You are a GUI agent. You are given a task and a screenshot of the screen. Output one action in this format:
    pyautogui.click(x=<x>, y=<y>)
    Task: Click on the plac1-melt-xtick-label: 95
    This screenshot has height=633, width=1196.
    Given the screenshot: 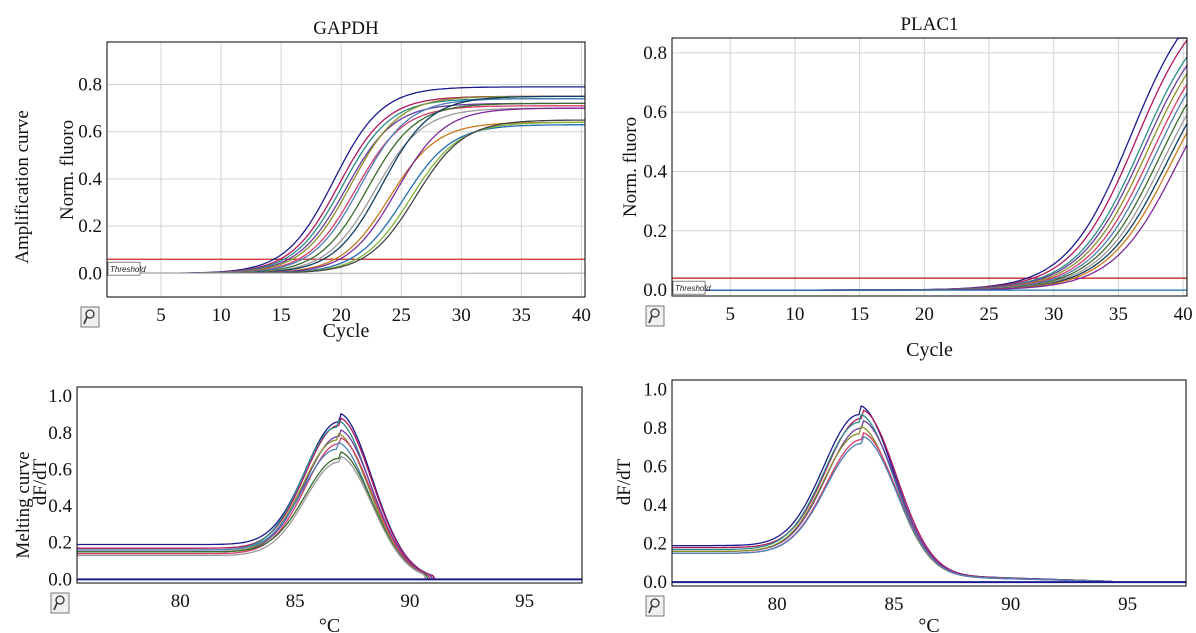 What is the action you would take?
    pyautogui.click(x=1127, y=604)
    